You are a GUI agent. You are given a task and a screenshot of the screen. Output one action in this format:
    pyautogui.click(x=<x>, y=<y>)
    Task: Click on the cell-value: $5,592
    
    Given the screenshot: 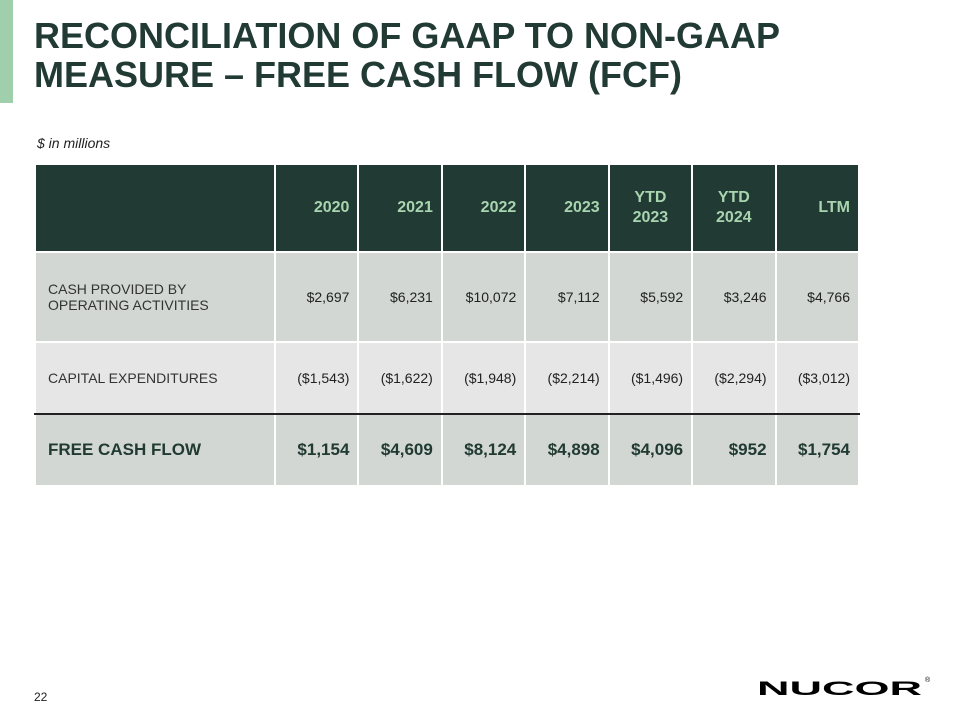 What is the action you would take?
    pyautogui.click(x=650, y=297)
    